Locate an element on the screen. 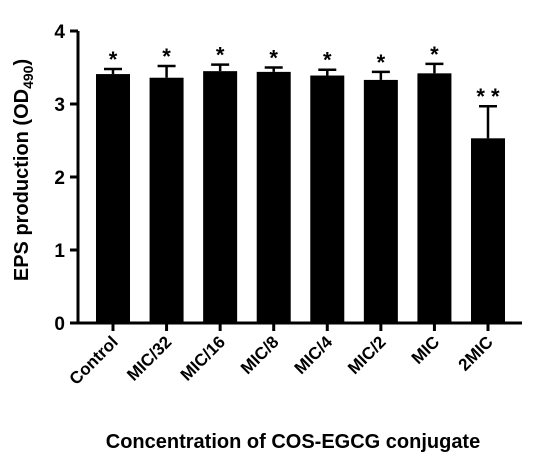 The width and height of the screenshot is (550, 467). y-axis: 0 1 2 3 4 is located at coordinates (67, 178).